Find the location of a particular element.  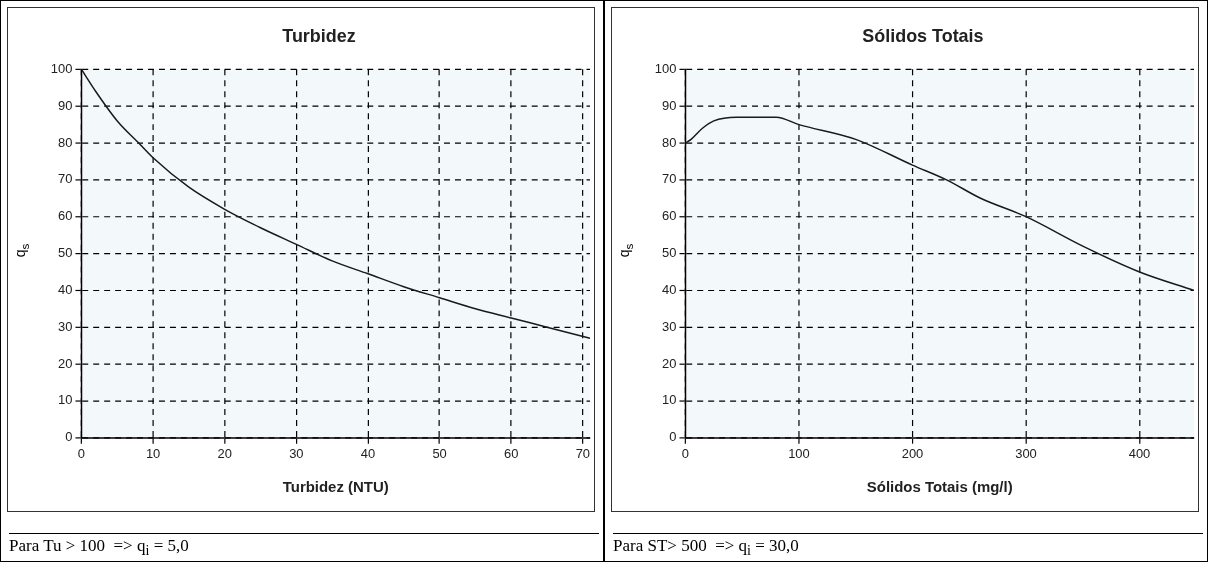

chart-title: Turbidez is located at coordinates (319, 35).